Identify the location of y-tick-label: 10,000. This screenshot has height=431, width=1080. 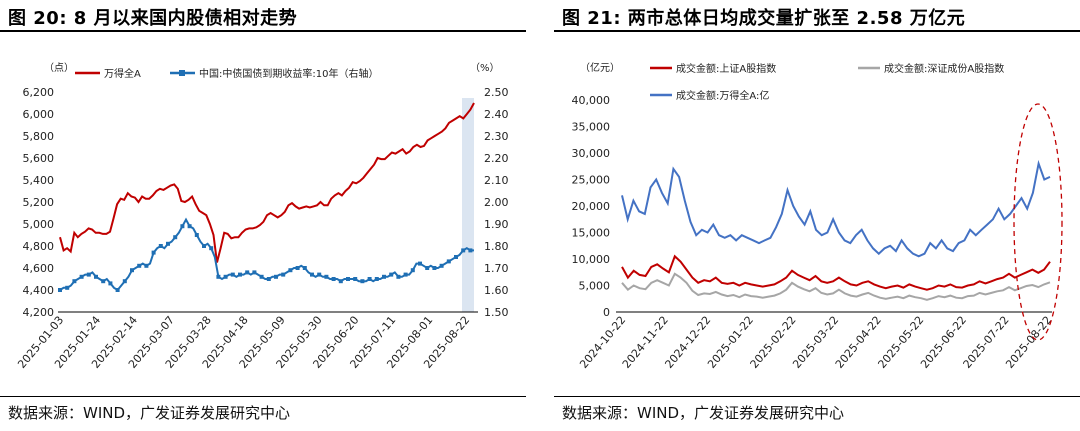
(591, 259).